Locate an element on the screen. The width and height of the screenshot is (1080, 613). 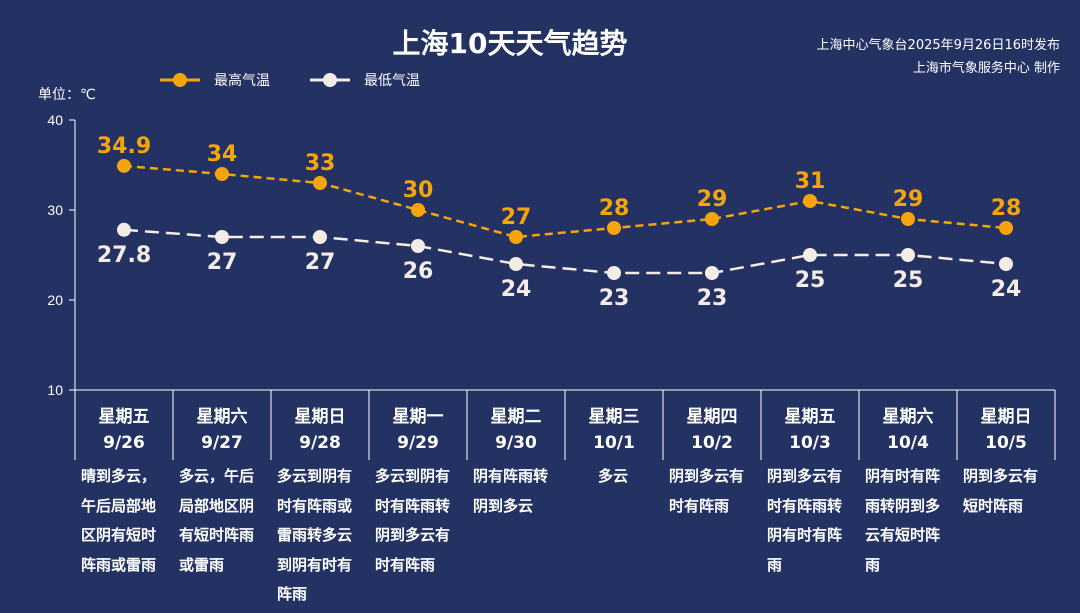
legend-low-marker-icon is located at coordinates (330, 80).